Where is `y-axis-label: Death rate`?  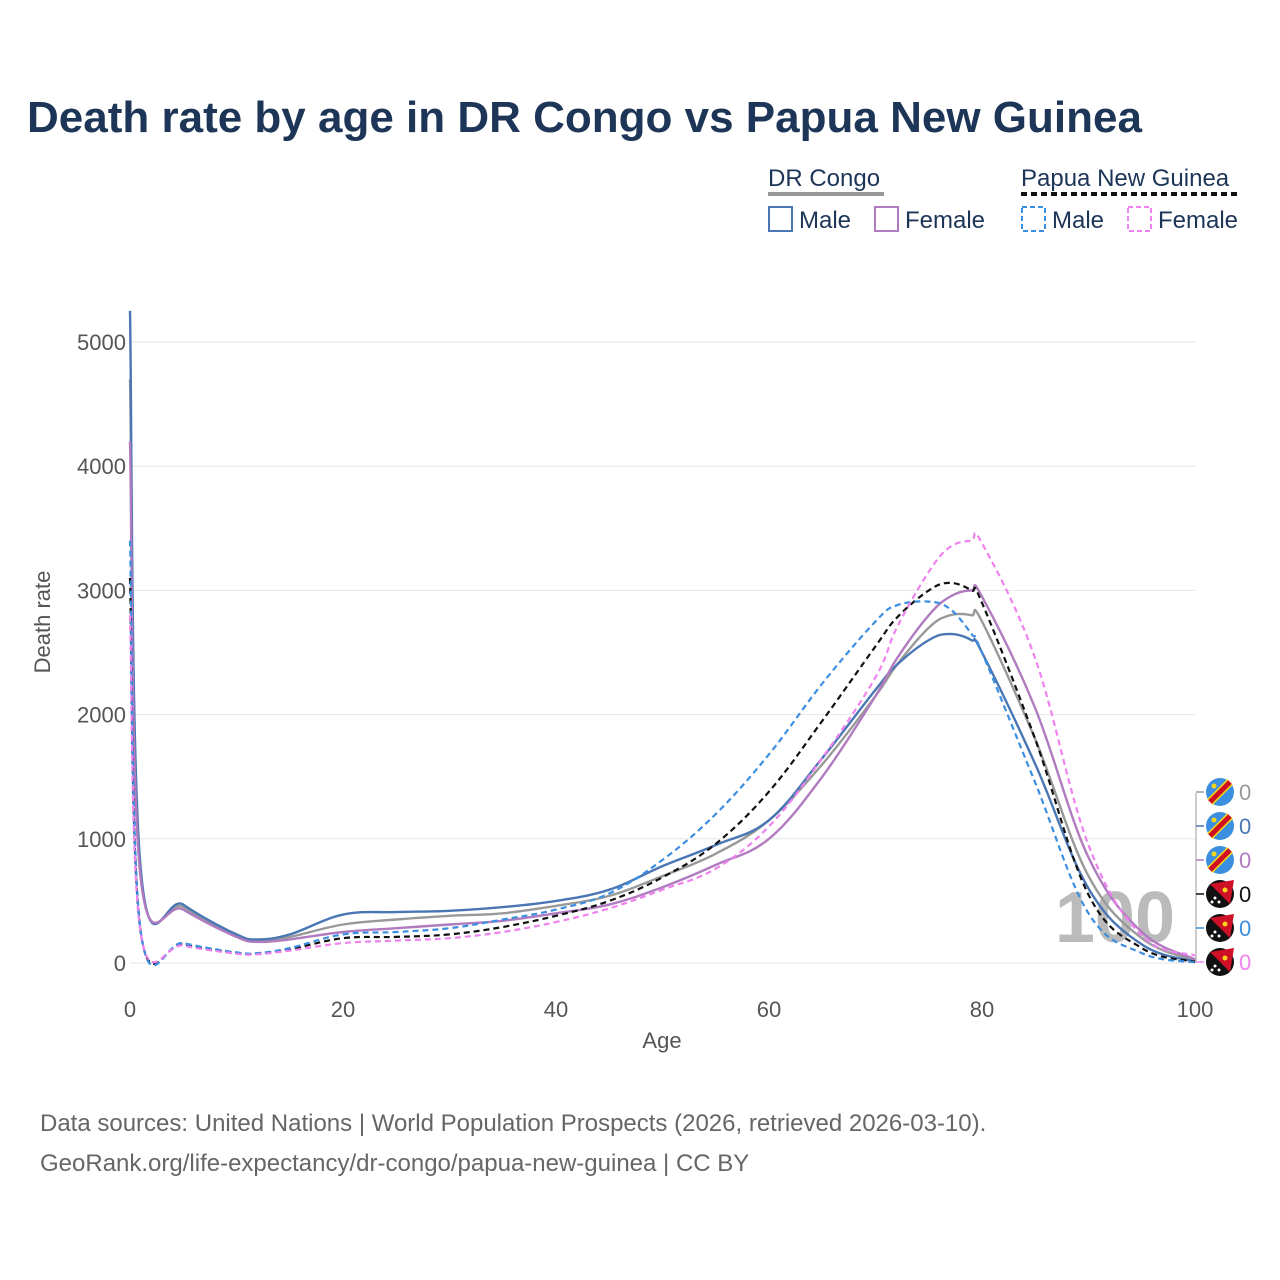
y-axis-label: Death rate is located at coordinates (42, 622).